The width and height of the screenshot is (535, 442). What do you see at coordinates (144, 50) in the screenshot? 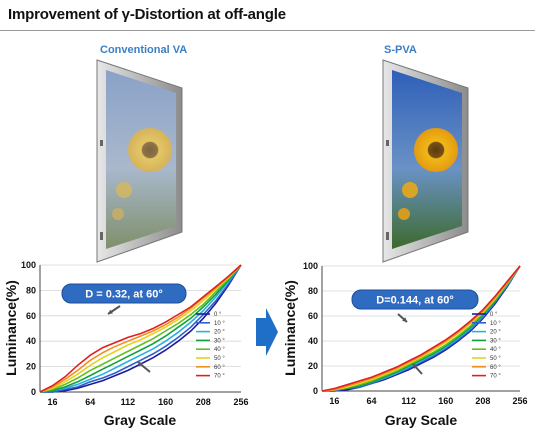
I see `conventional-va-label: Conventional VA` at bounding box center [144, 50].